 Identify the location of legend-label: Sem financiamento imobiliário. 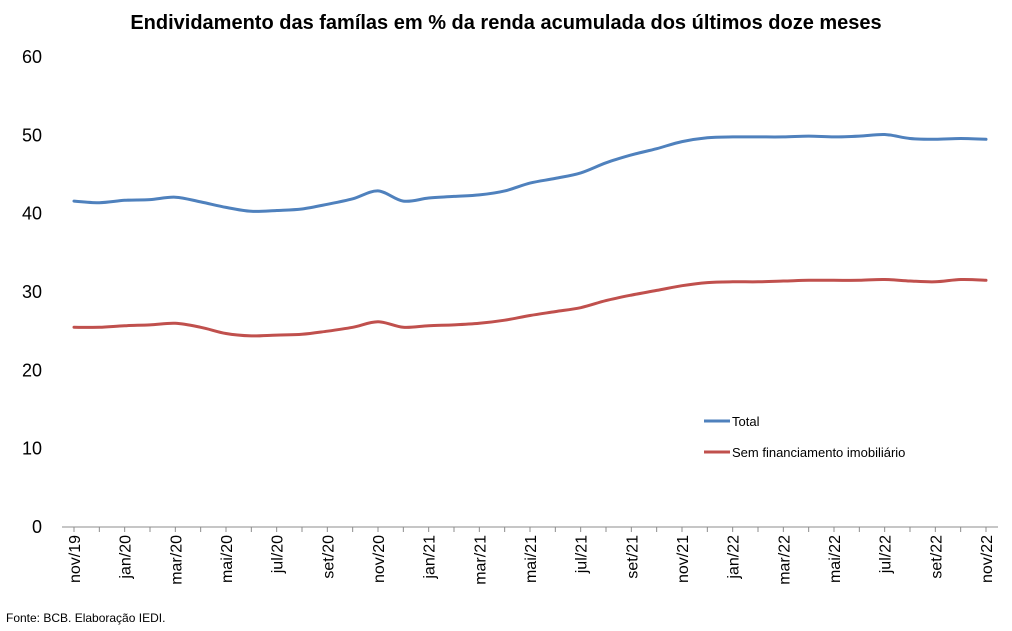
(818, 452).